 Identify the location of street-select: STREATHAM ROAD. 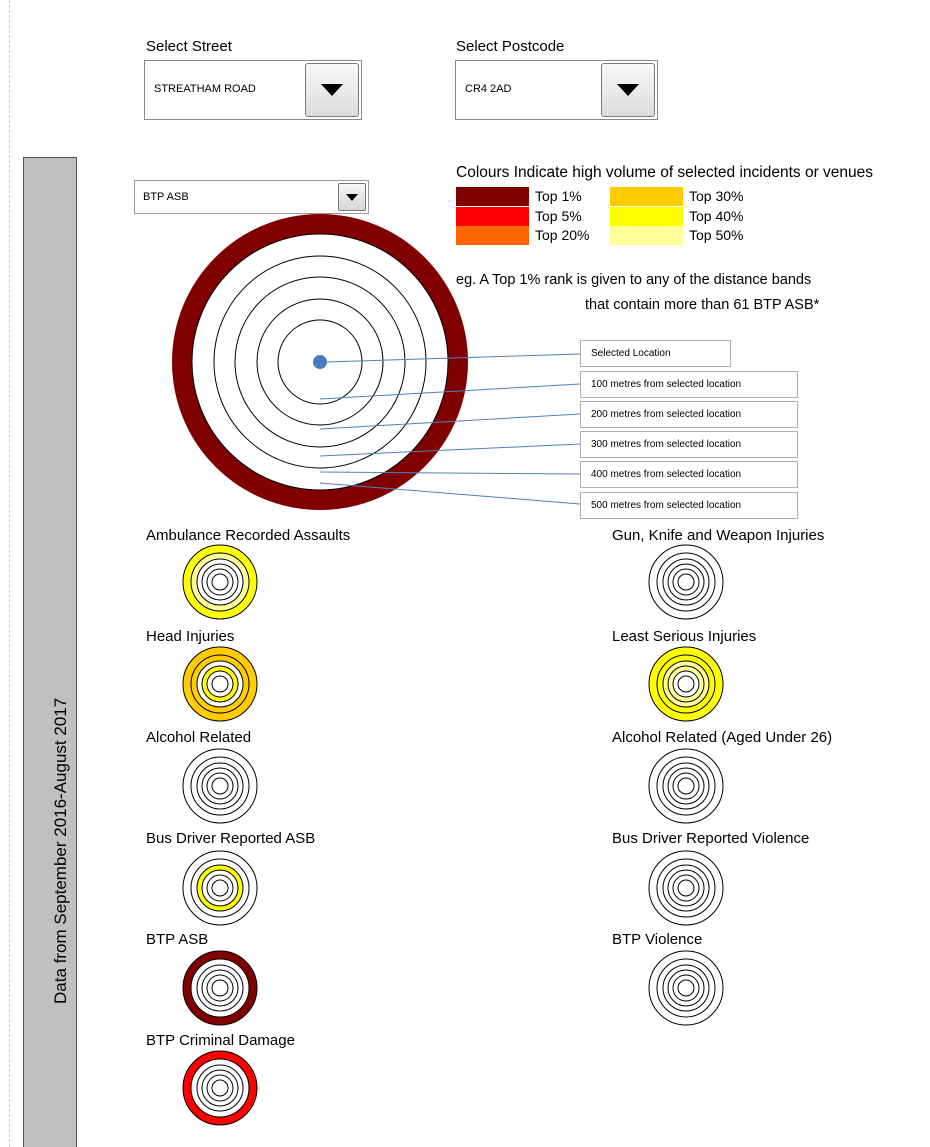
(253, 90).